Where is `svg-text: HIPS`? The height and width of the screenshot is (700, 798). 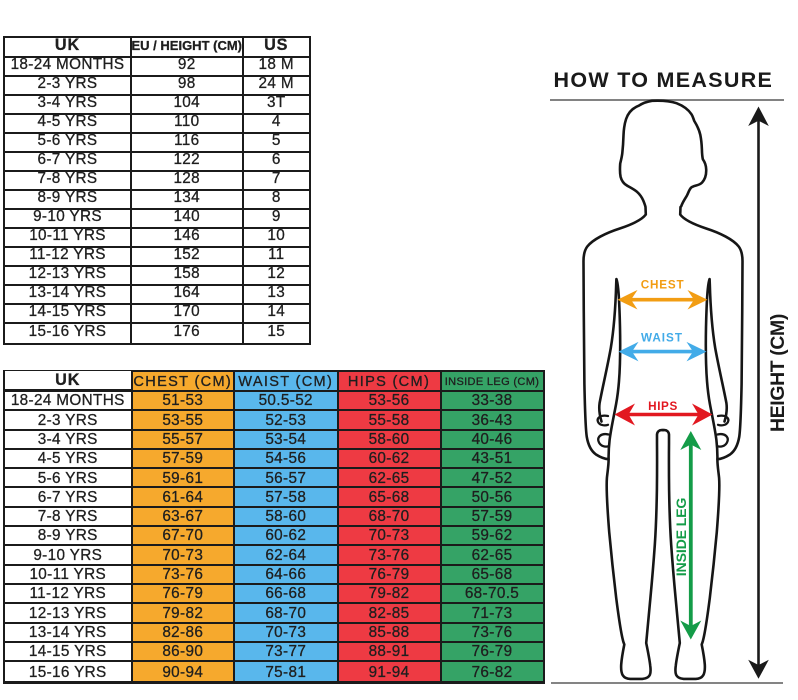 svg-text: HIPS is located at coordinates (663, 406).